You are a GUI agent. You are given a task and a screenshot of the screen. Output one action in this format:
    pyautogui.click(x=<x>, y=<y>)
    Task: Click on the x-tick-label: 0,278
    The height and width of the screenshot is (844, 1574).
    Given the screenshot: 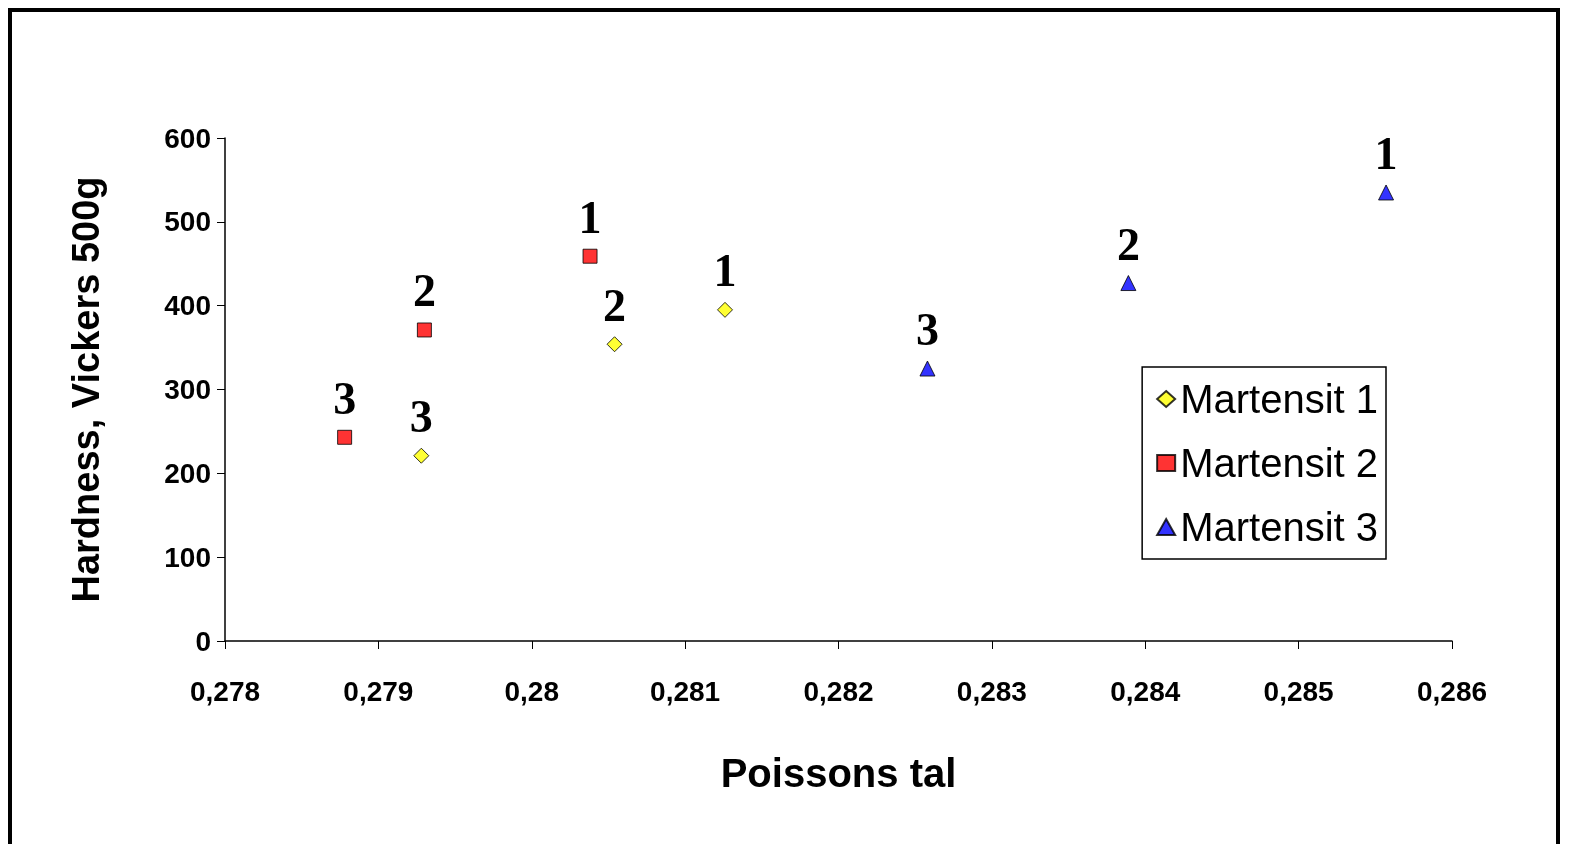 What is the action you would take?
    pyautogui.click(x=225, y=691)
    